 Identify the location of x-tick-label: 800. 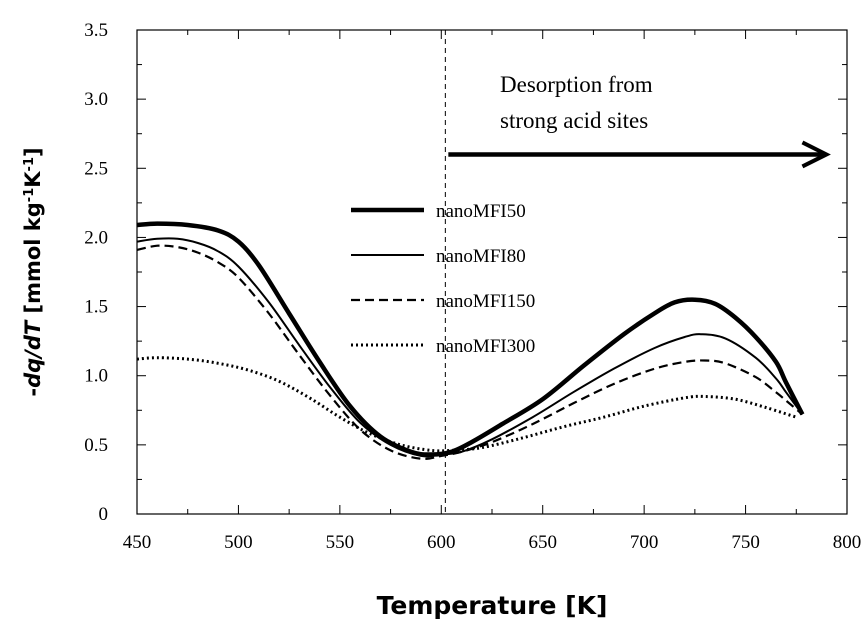
(847, 542).